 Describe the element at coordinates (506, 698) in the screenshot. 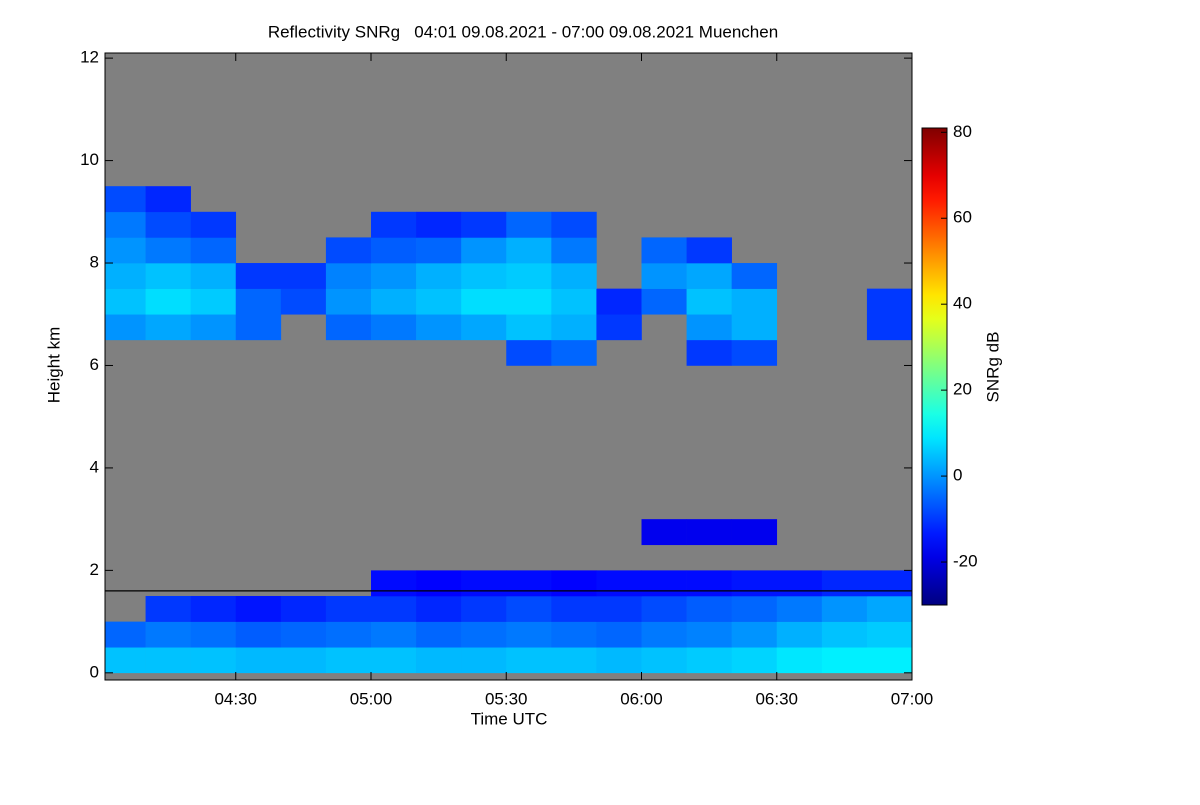

I see `x-tick-label: 05:30` at that location.